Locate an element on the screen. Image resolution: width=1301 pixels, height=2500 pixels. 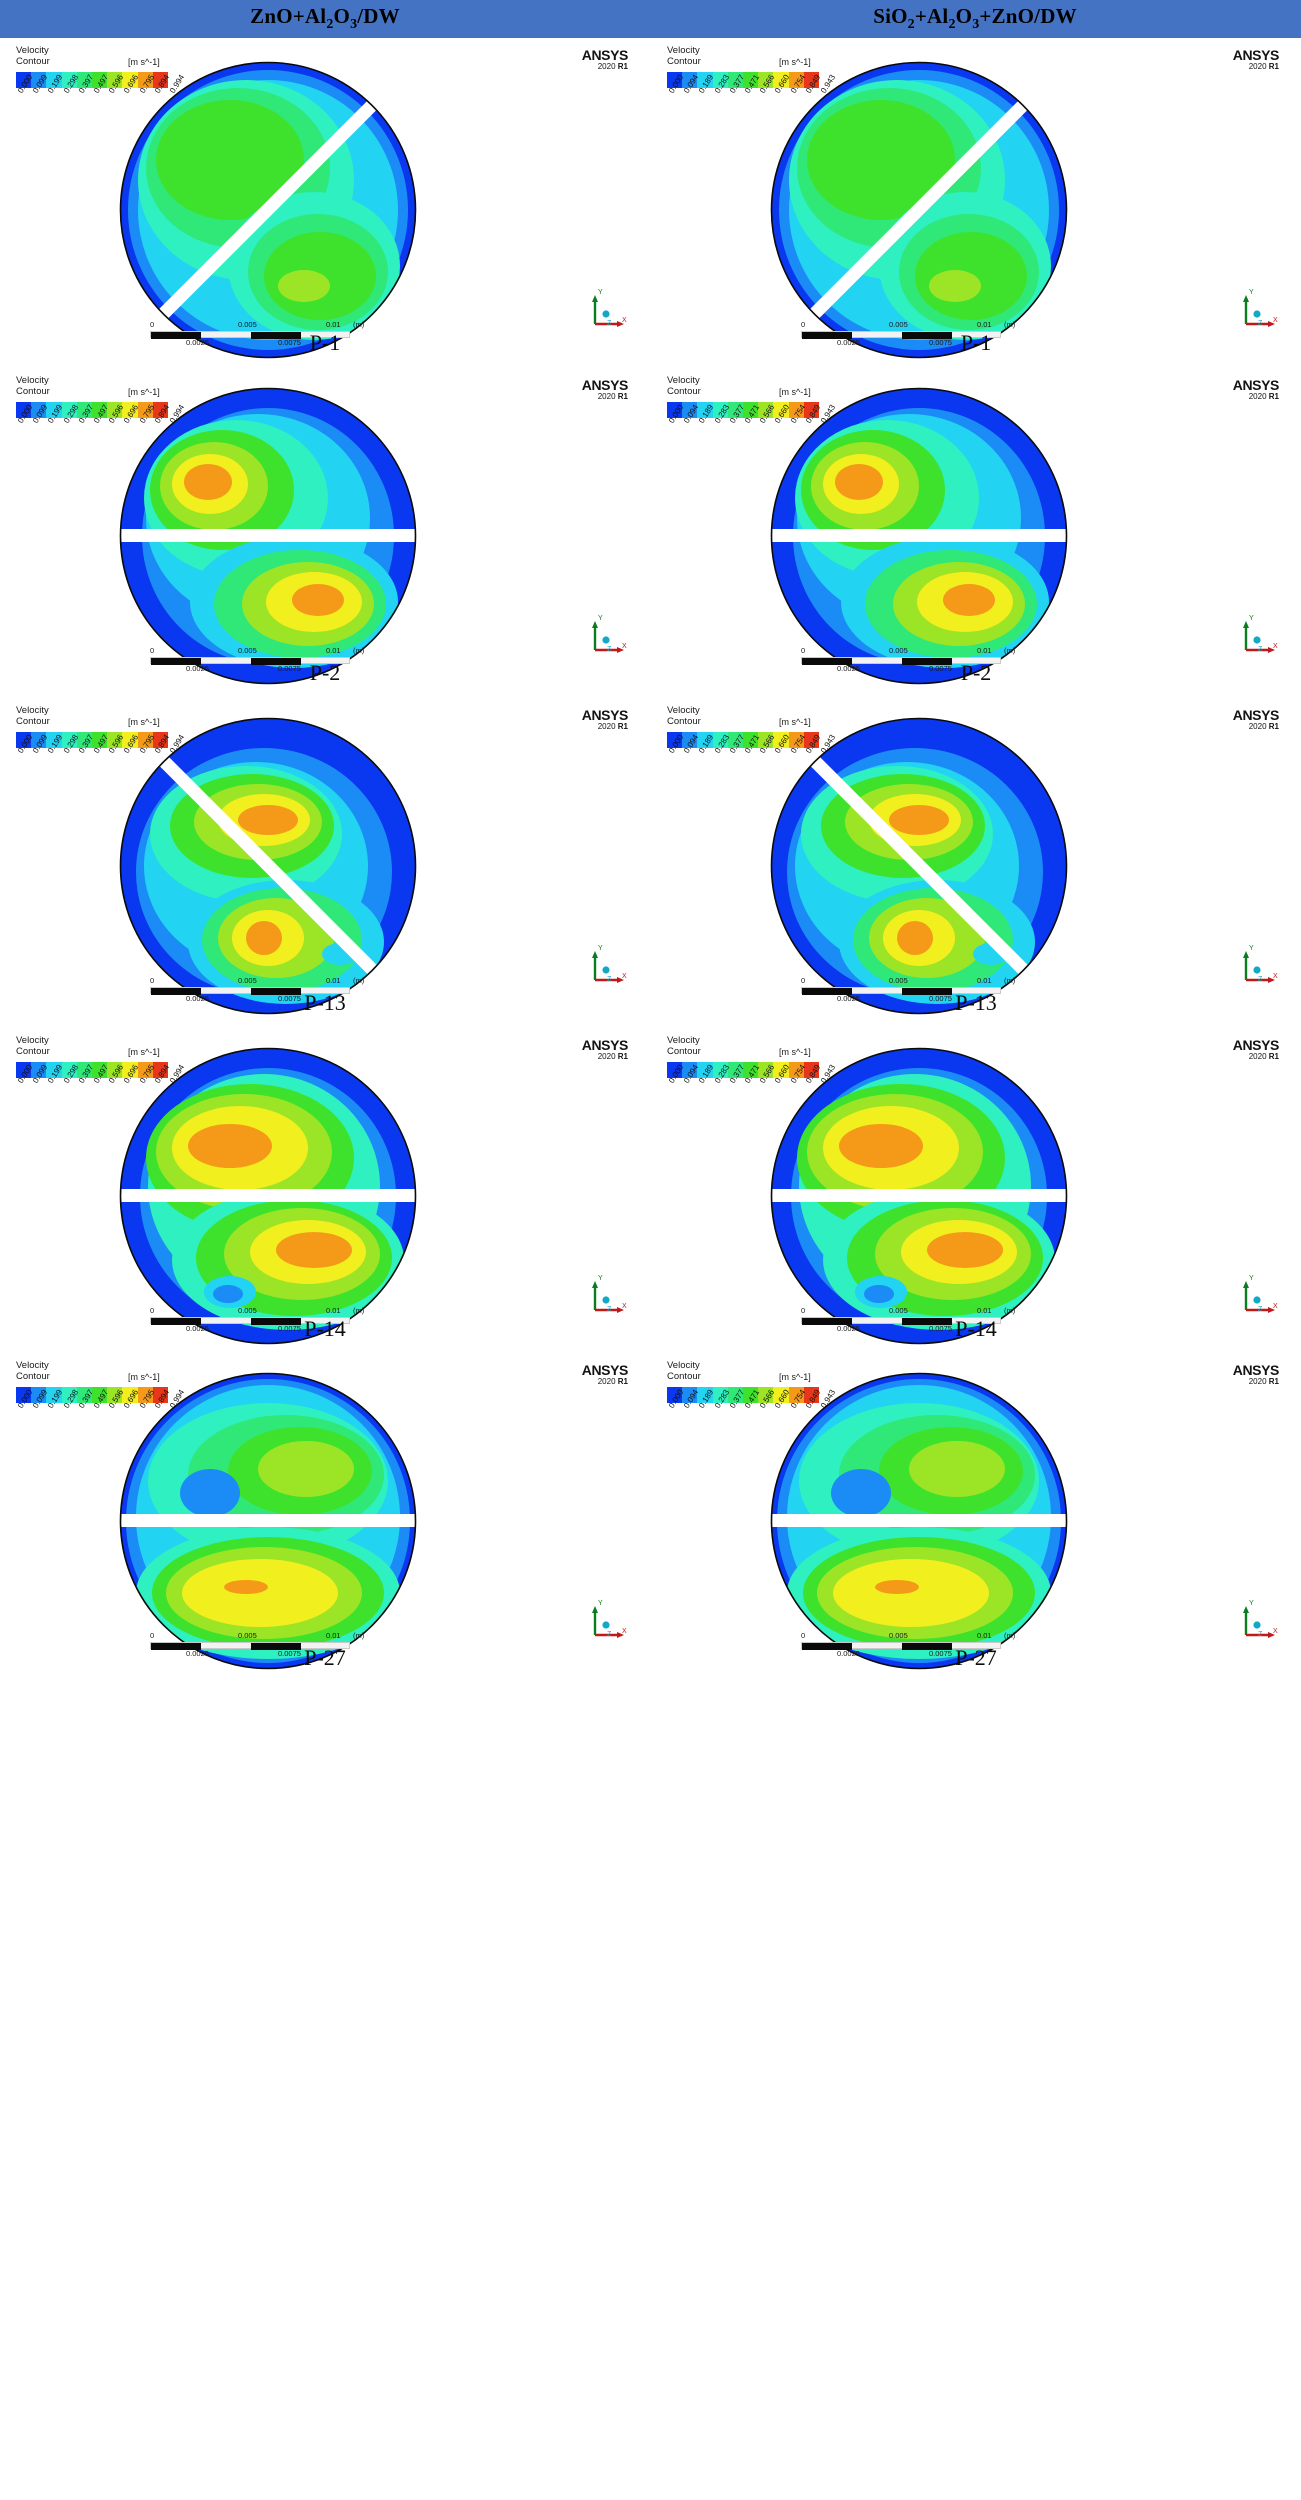
axis-triad-svg is located at coordinates (1259, 311).